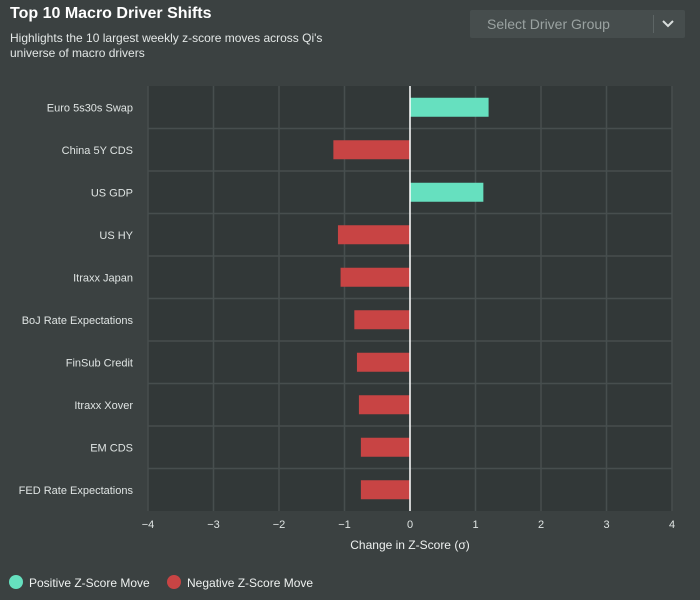  I want to click on category-label: BoJ Rate Expectations, so click(78, 321).